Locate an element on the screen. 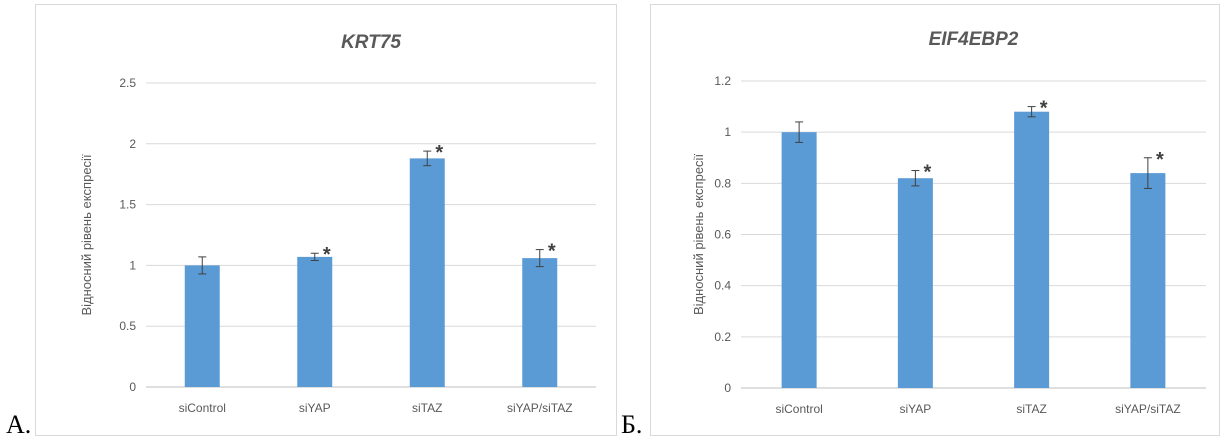  panel-label-b: Б. is located at coordinates (632, 424).